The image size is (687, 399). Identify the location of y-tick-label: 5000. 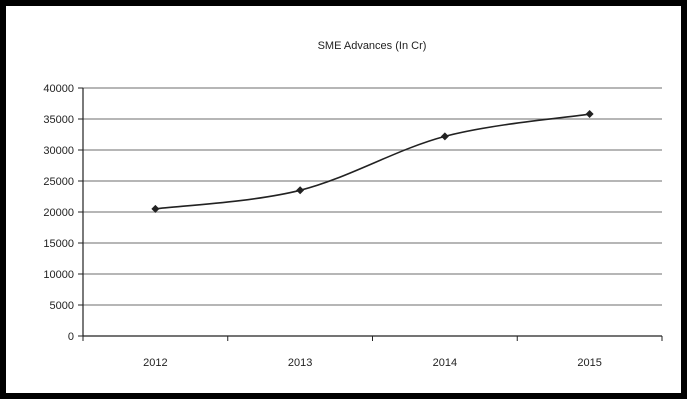
(62, 306).